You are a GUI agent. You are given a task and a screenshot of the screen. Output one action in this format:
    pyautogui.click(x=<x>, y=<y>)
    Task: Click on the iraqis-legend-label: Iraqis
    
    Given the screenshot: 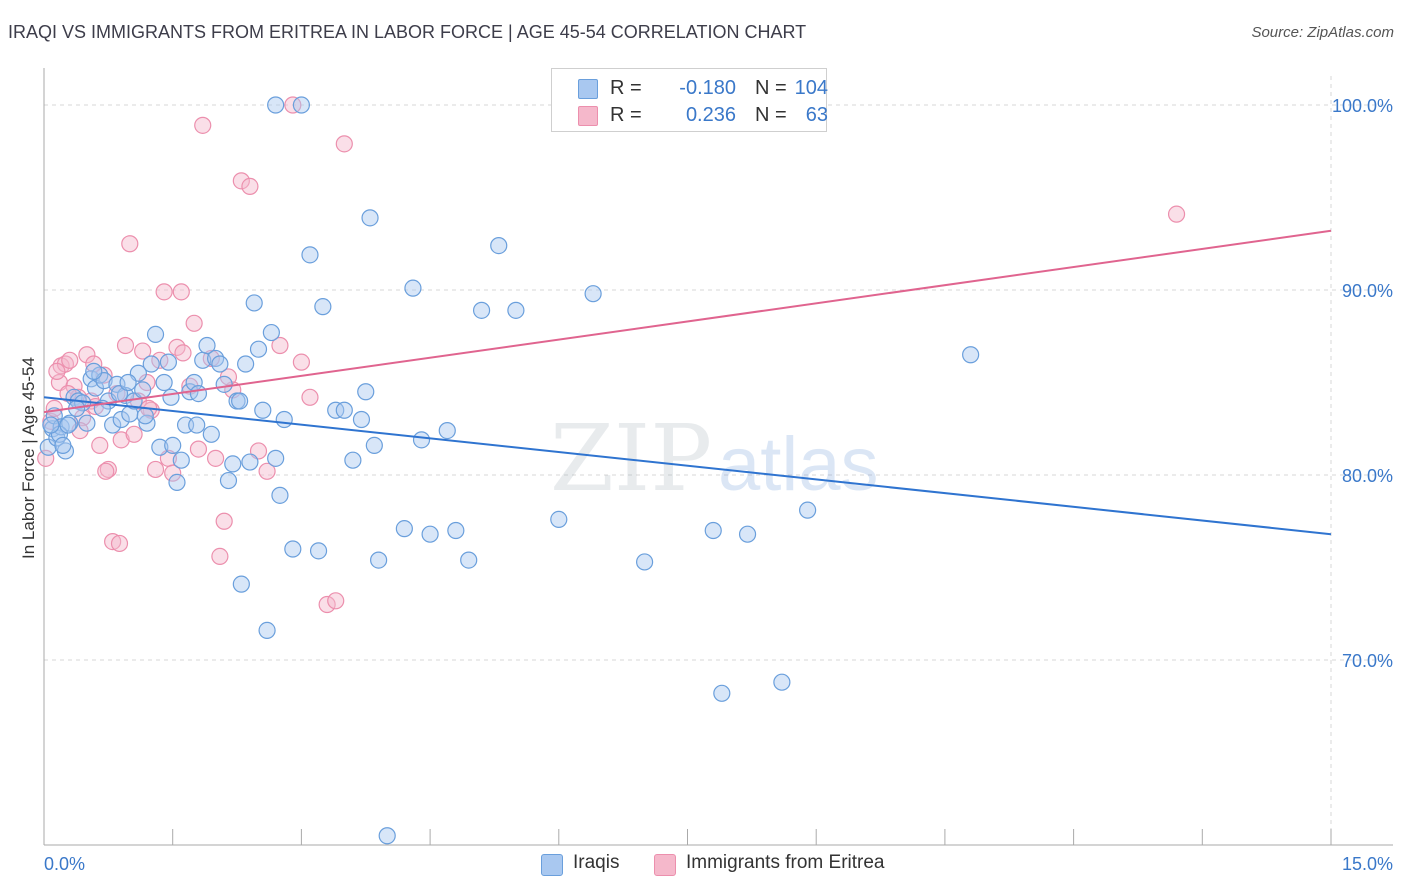 What is the action you would take?
    pyautogui.click(x=596, y=862)
    